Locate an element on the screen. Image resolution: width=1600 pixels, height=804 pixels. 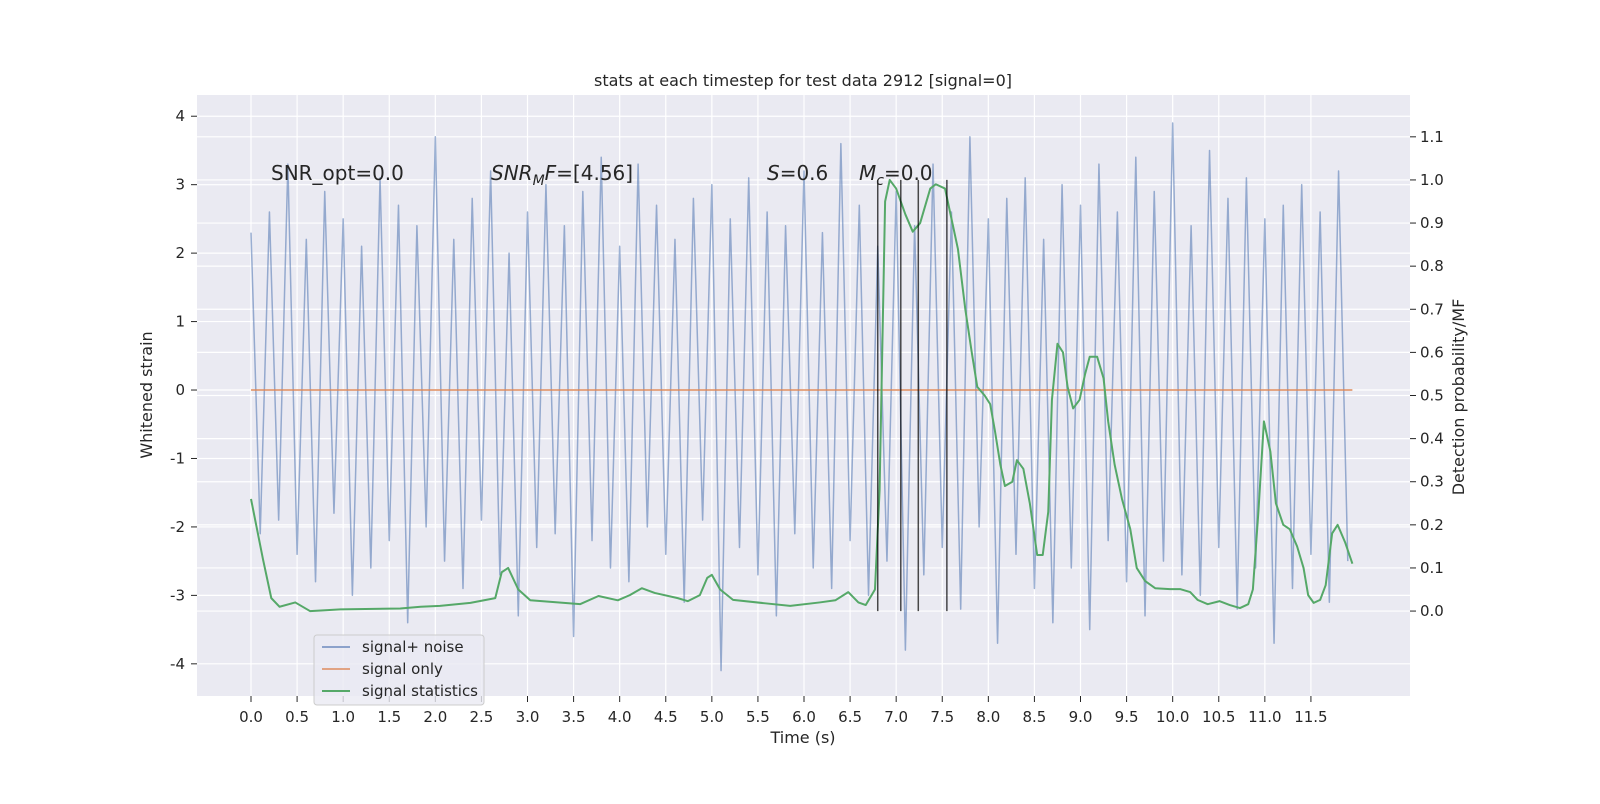
y-axis-label: Whitened strain is located at coordinates (146, 394).